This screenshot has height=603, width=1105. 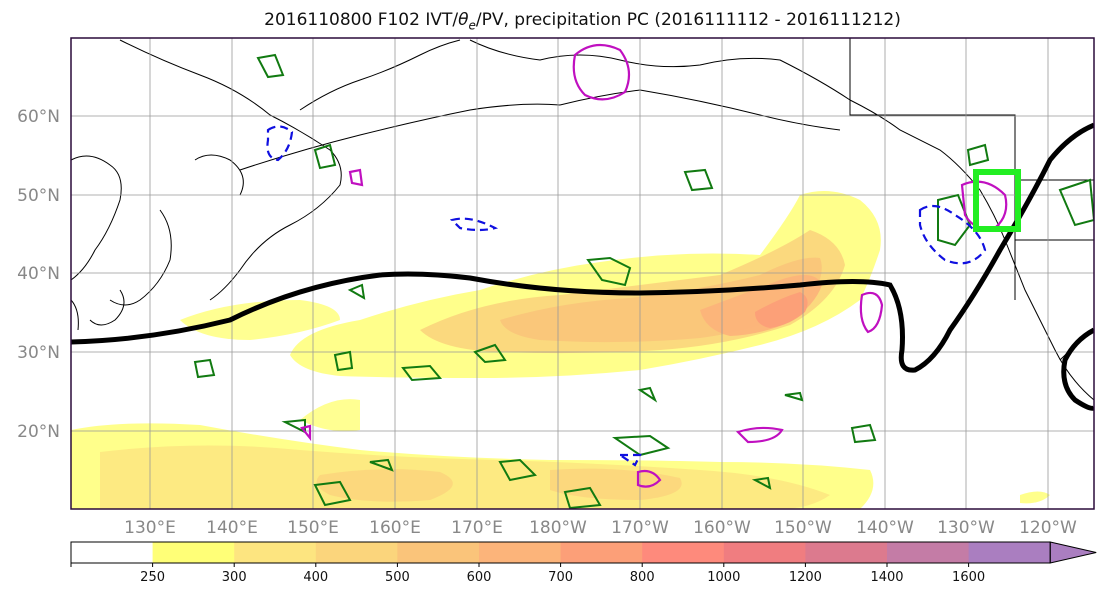 I want to click on lat-label-40: 40°N, so click(x=38, y=274).